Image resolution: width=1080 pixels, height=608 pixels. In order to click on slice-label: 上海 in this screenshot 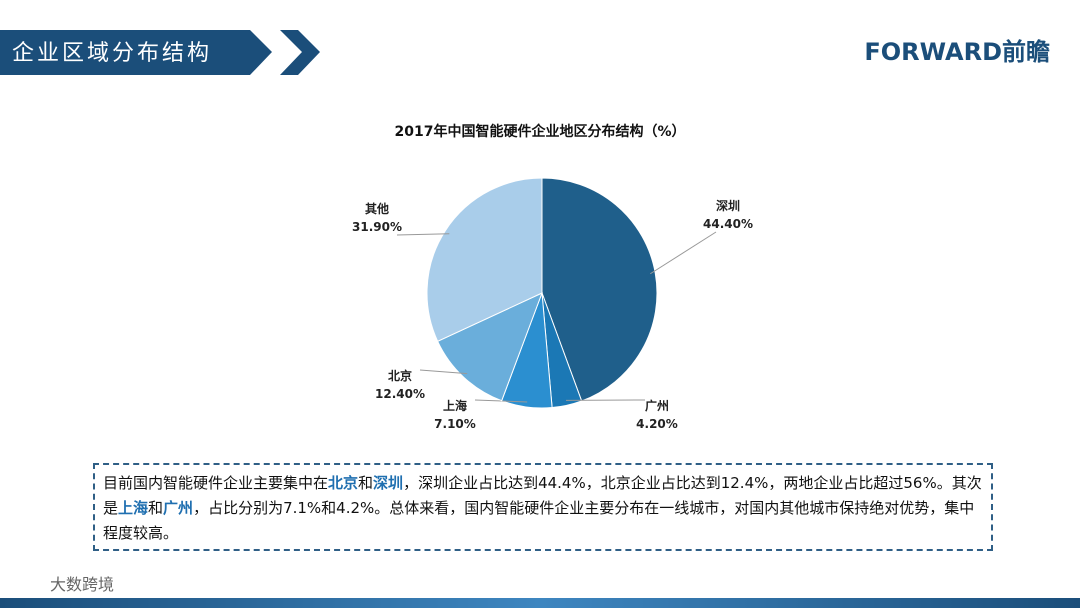, I will do `click(455, 405)`.